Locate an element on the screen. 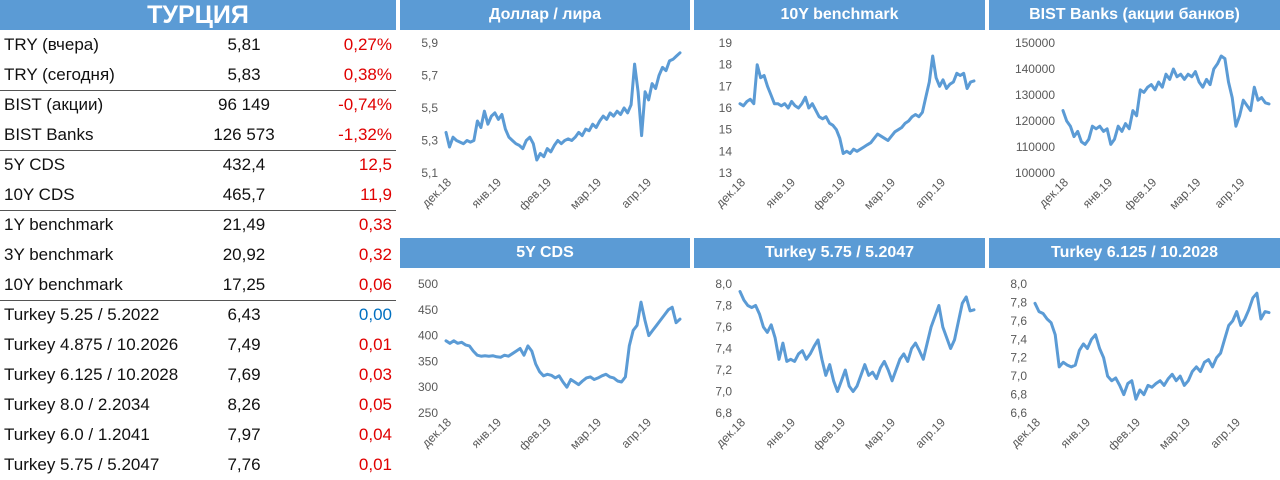  chart-title: Turkey 6.125 / 10.2028 is located at coordinates (1134, 253).